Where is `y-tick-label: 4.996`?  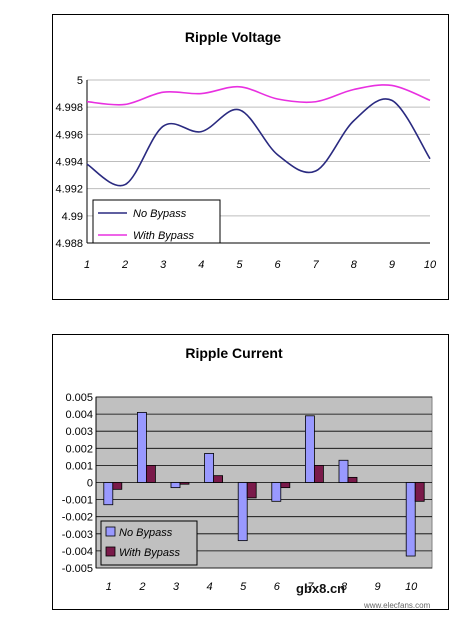 y-tick-label: 4.996 is located at coordinates (69, 135).